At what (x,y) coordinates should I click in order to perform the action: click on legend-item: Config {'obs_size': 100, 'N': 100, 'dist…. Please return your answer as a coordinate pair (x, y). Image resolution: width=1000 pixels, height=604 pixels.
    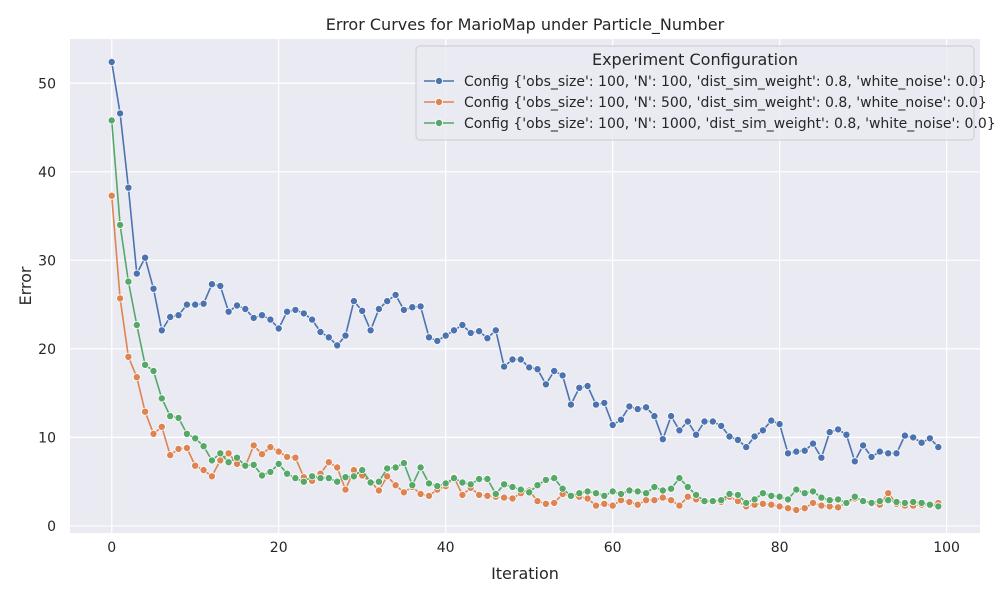
    Looking at the image, I should click on (705, 82).